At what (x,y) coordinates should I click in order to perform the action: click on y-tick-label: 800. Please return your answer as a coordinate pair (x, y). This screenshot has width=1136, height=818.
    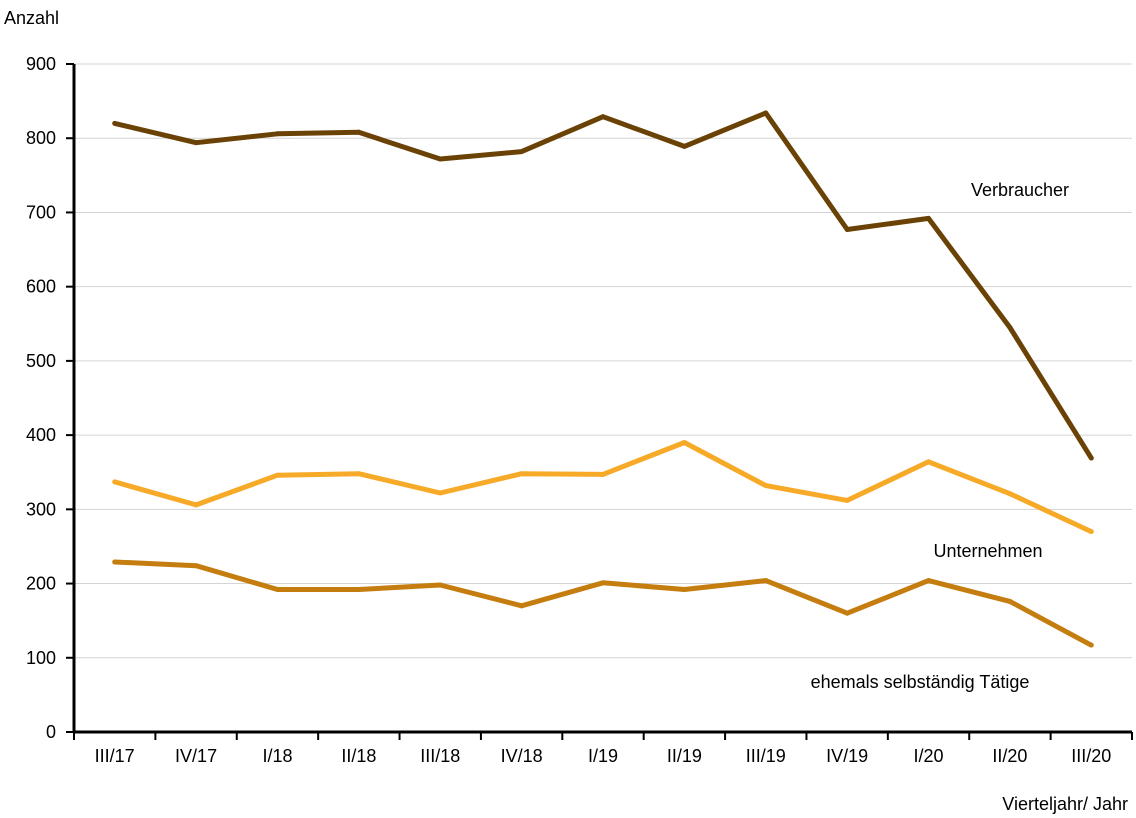
    Looking at the image, I should click on (41, 138).